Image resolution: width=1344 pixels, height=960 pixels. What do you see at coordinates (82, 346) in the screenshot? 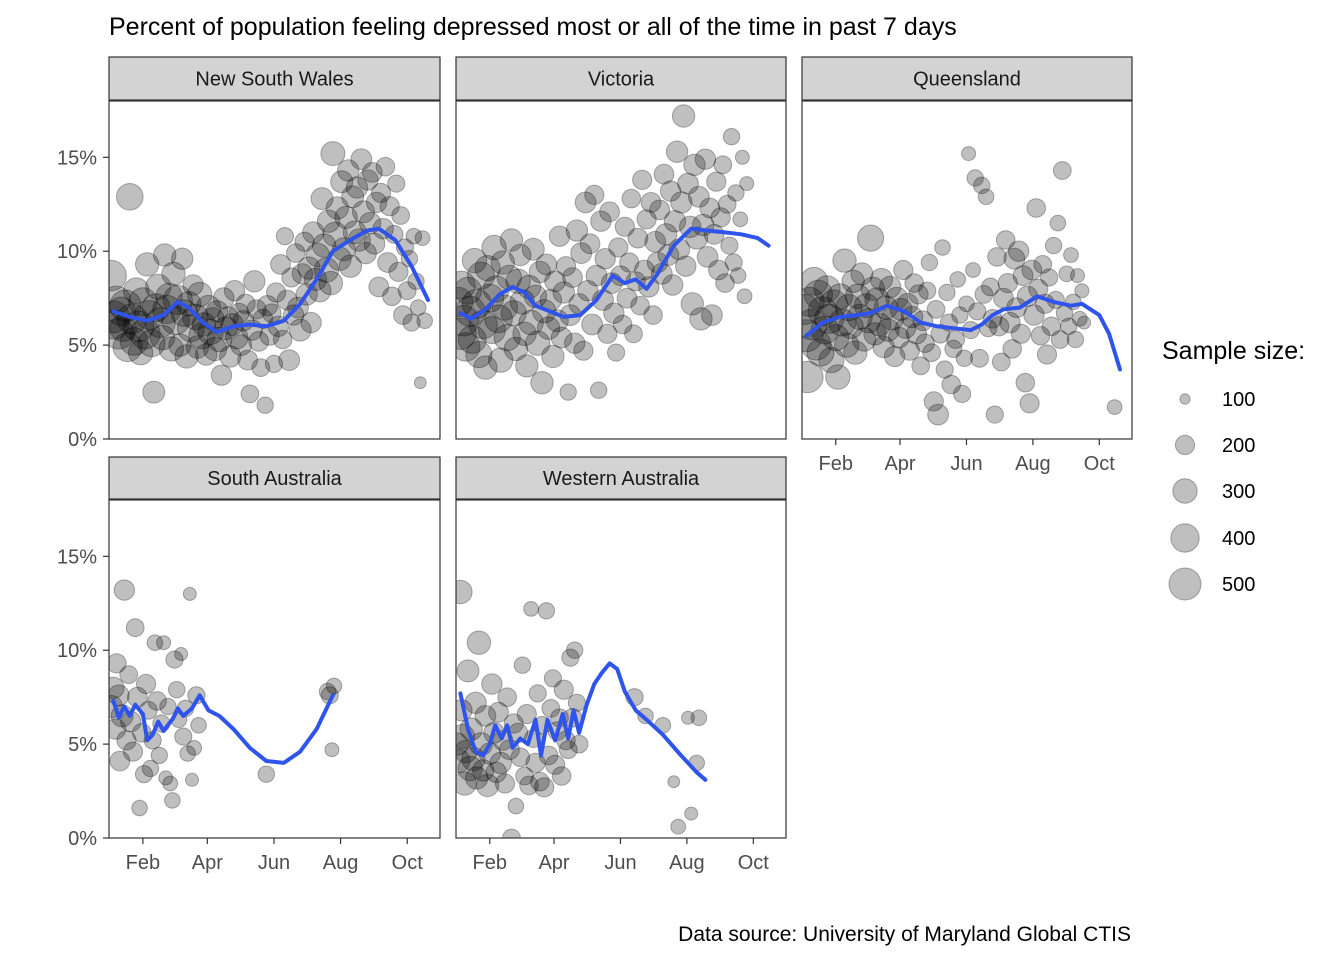
I see `y-tick-label: 5%` at bounding box center [82, 346].